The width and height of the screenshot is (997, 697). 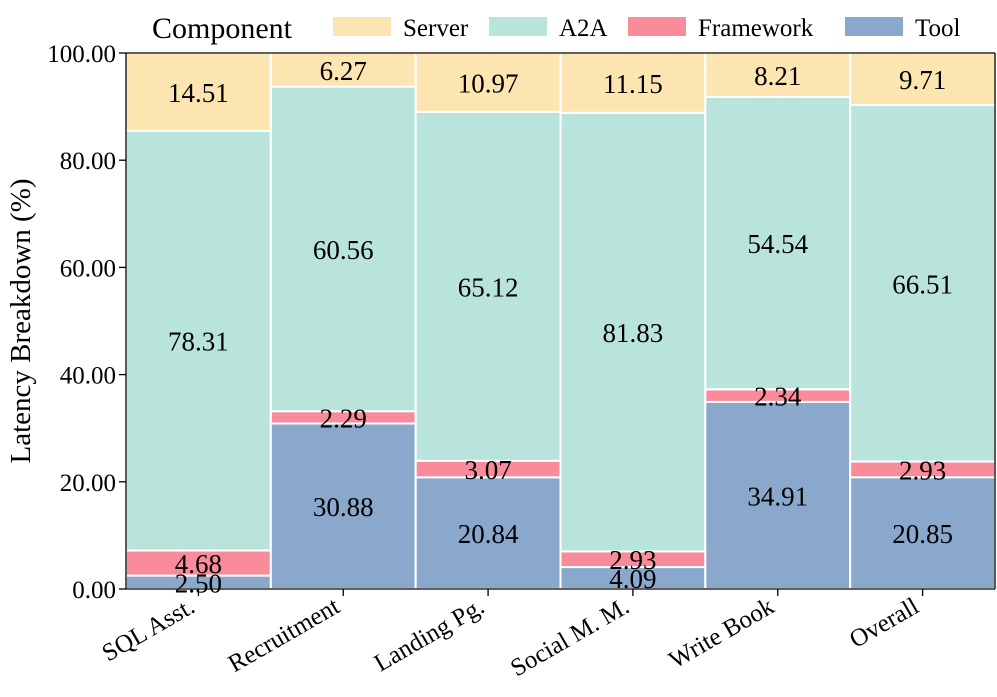 What do you see at coordinates (874, 26) in the screenshot?
I see `legend-swatch-tool` at bounding box center [874, 26].